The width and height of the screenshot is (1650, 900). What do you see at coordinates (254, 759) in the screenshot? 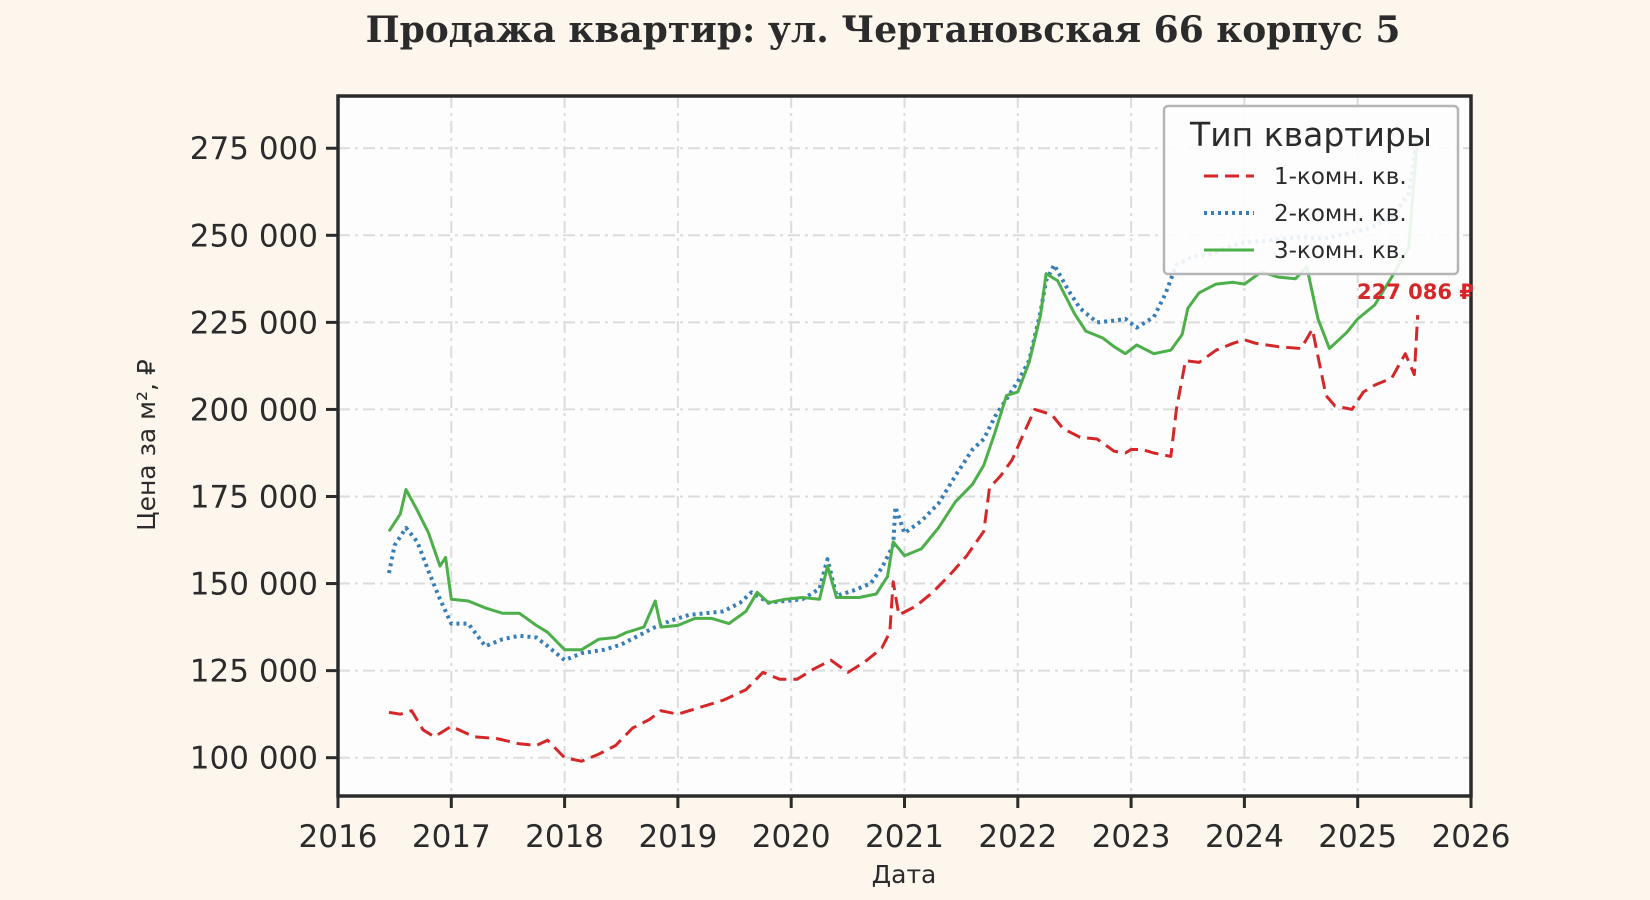
I see `y-tick-label: 100 000` at bounding box center [254, 759].